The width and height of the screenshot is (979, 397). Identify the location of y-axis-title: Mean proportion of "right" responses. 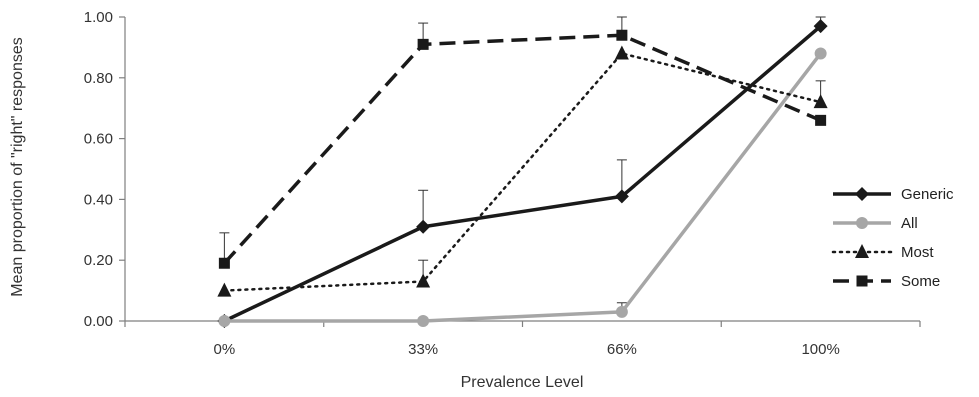
(17, 167).